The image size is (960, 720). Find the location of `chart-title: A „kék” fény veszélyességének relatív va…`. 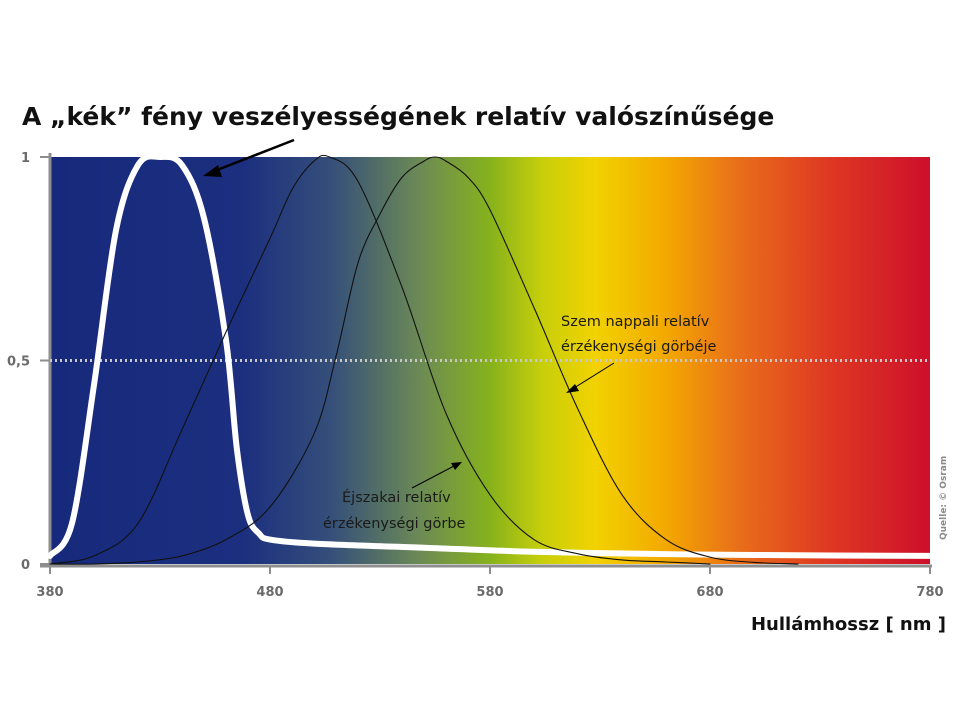

chart-title: A „kék” fény veszélyességének relatív va… is located at coordinates (398, 116).